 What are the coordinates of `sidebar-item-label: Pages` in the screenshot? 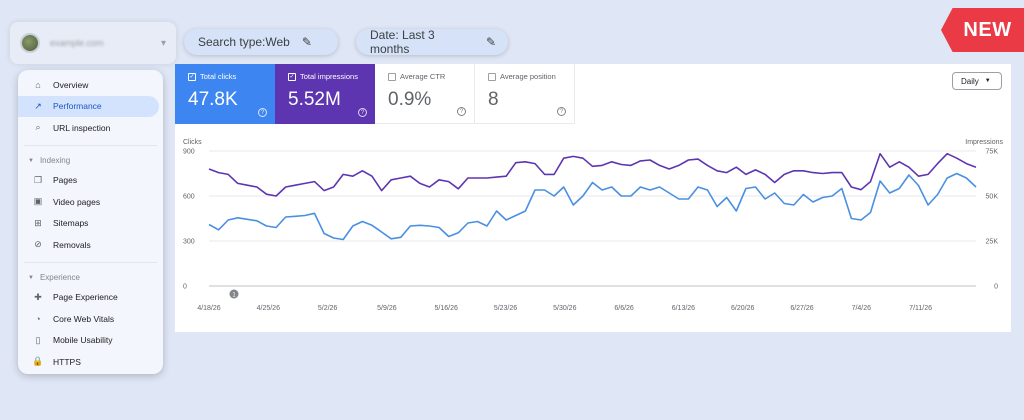 It's located at (65, 180).